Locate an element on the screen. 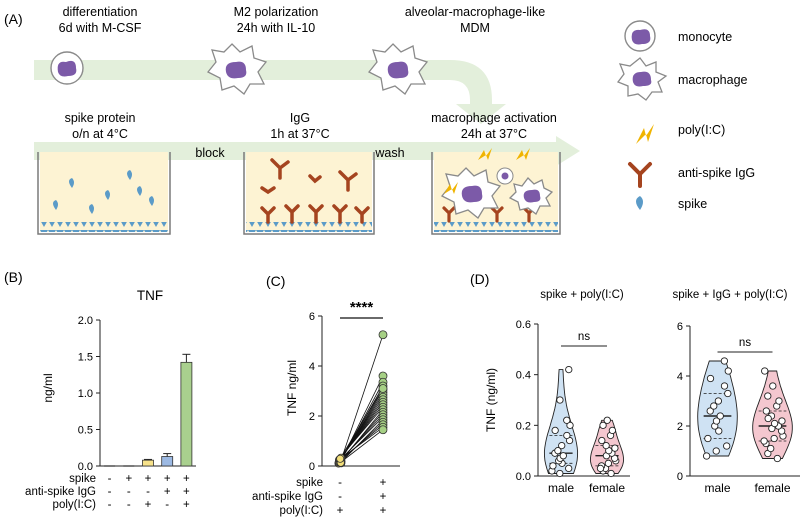 The width and height of the screenshot is (810, 522). panel-d-left-violin: 0.0 0.2 0.4 0.6 male female ns is located at coordinates (573, 407).